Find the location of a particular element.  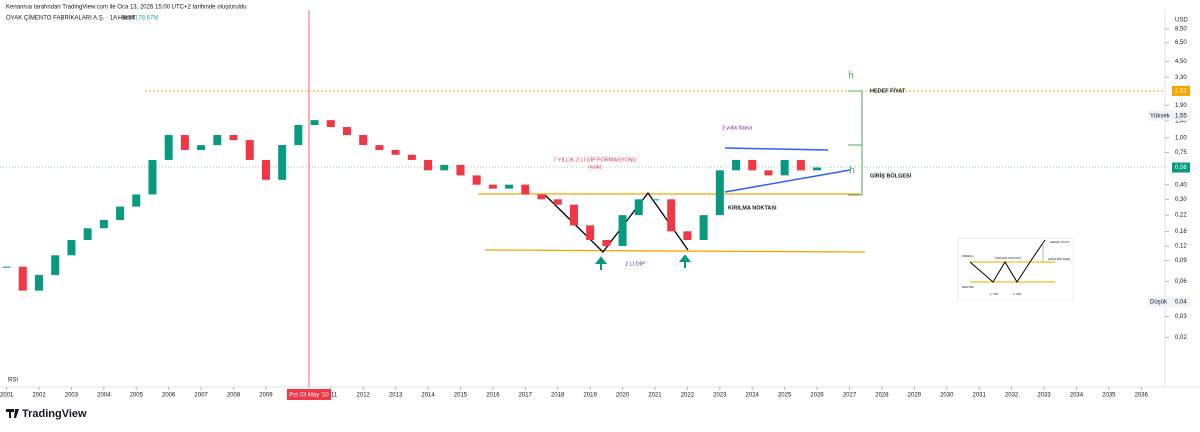

inset-frame is located at coordinates (1015, 269).